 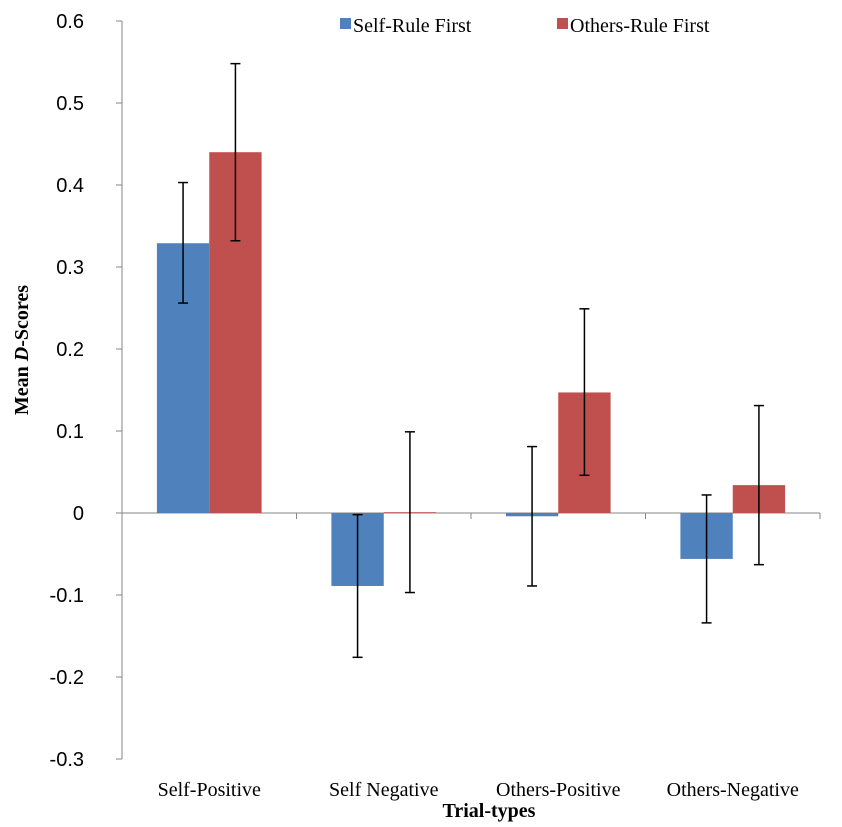 I want to click on y-tick-label: -0.3, so click(x=67, y=760).